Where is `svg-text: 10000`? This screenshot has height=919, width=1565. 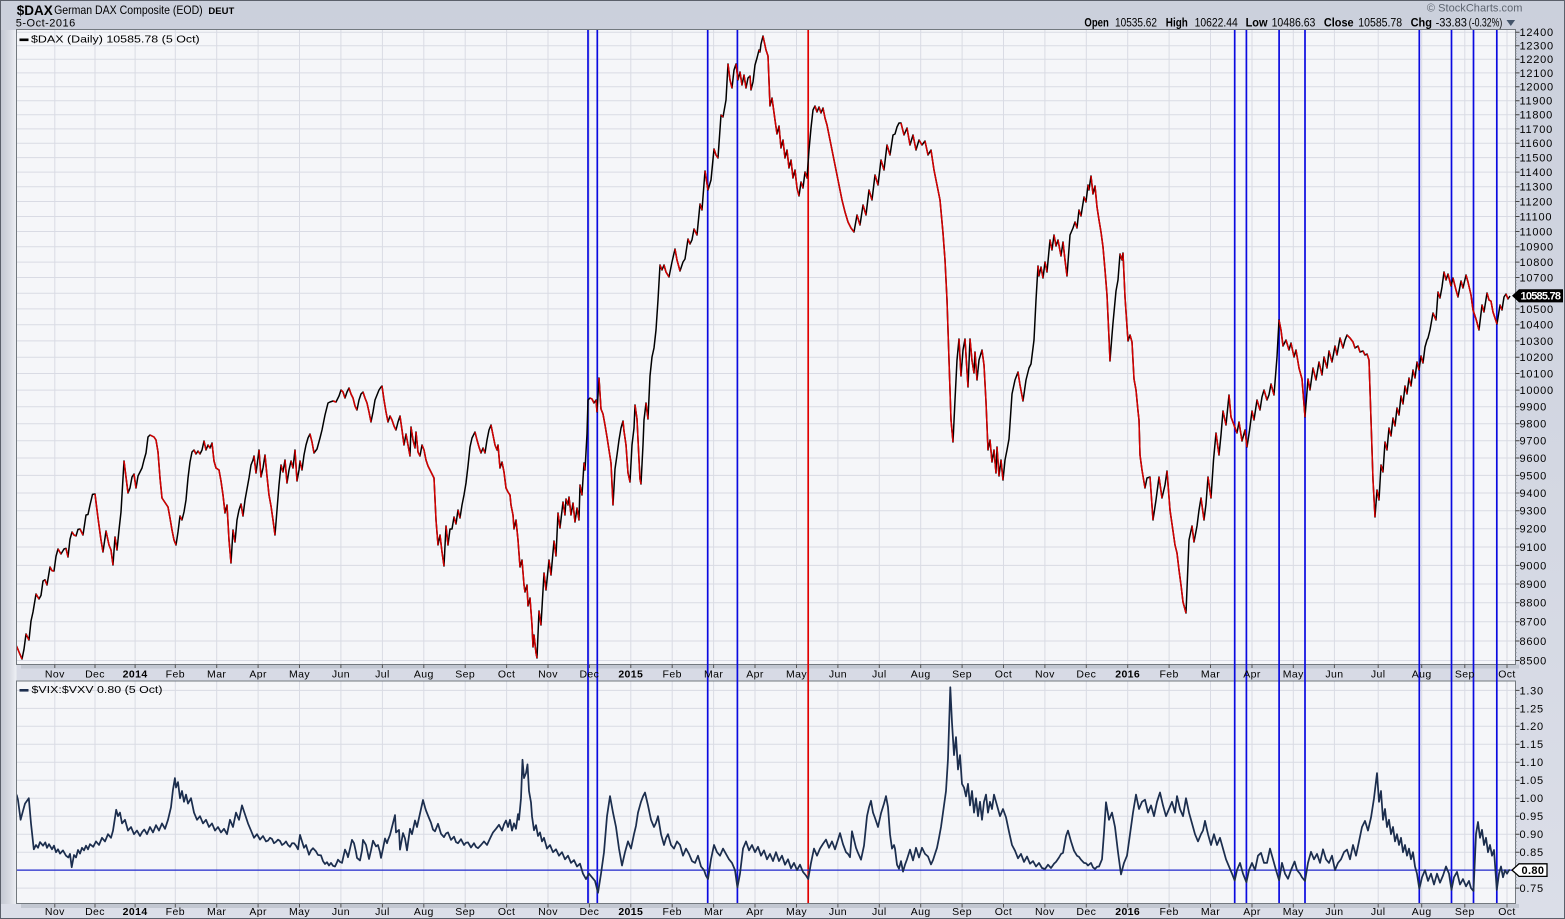
svg-text: 10000 is located at coordinates (1537, 391).